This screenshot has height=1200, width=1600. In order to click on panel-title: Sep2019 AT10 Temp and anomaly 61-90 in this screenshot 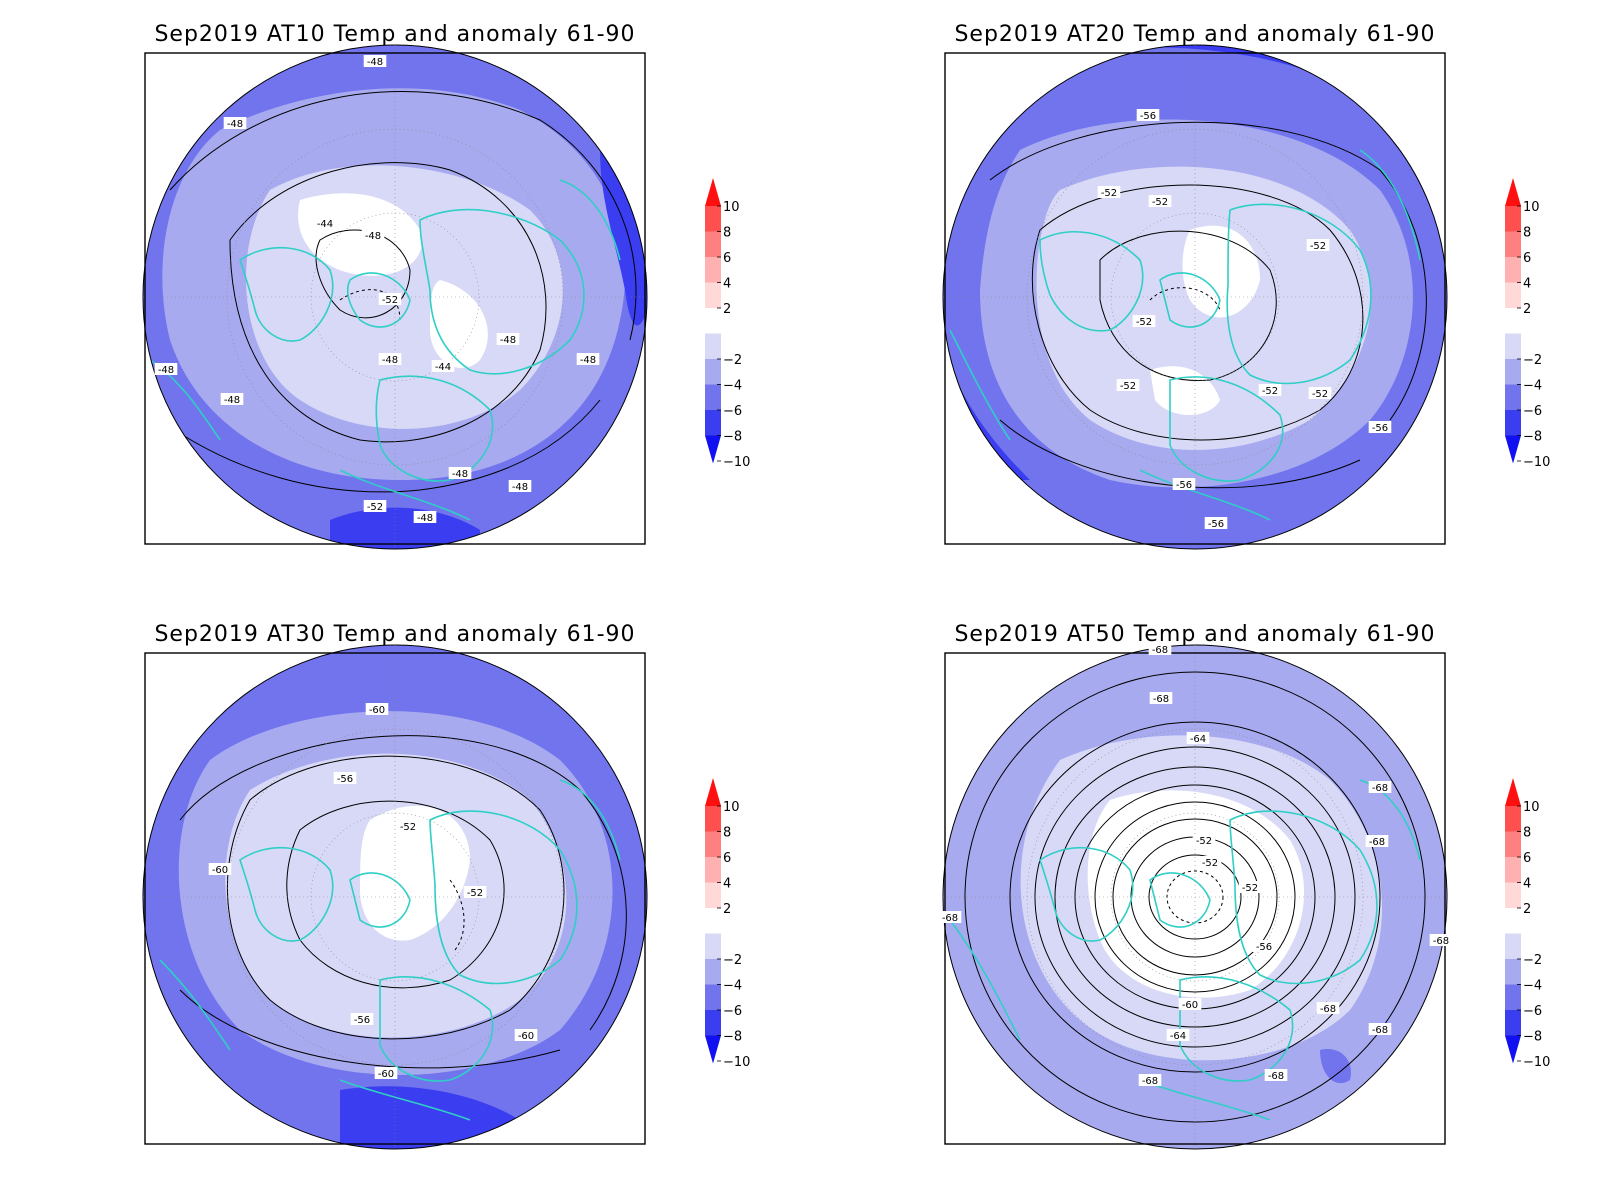, I will do `click(394, 34)`.